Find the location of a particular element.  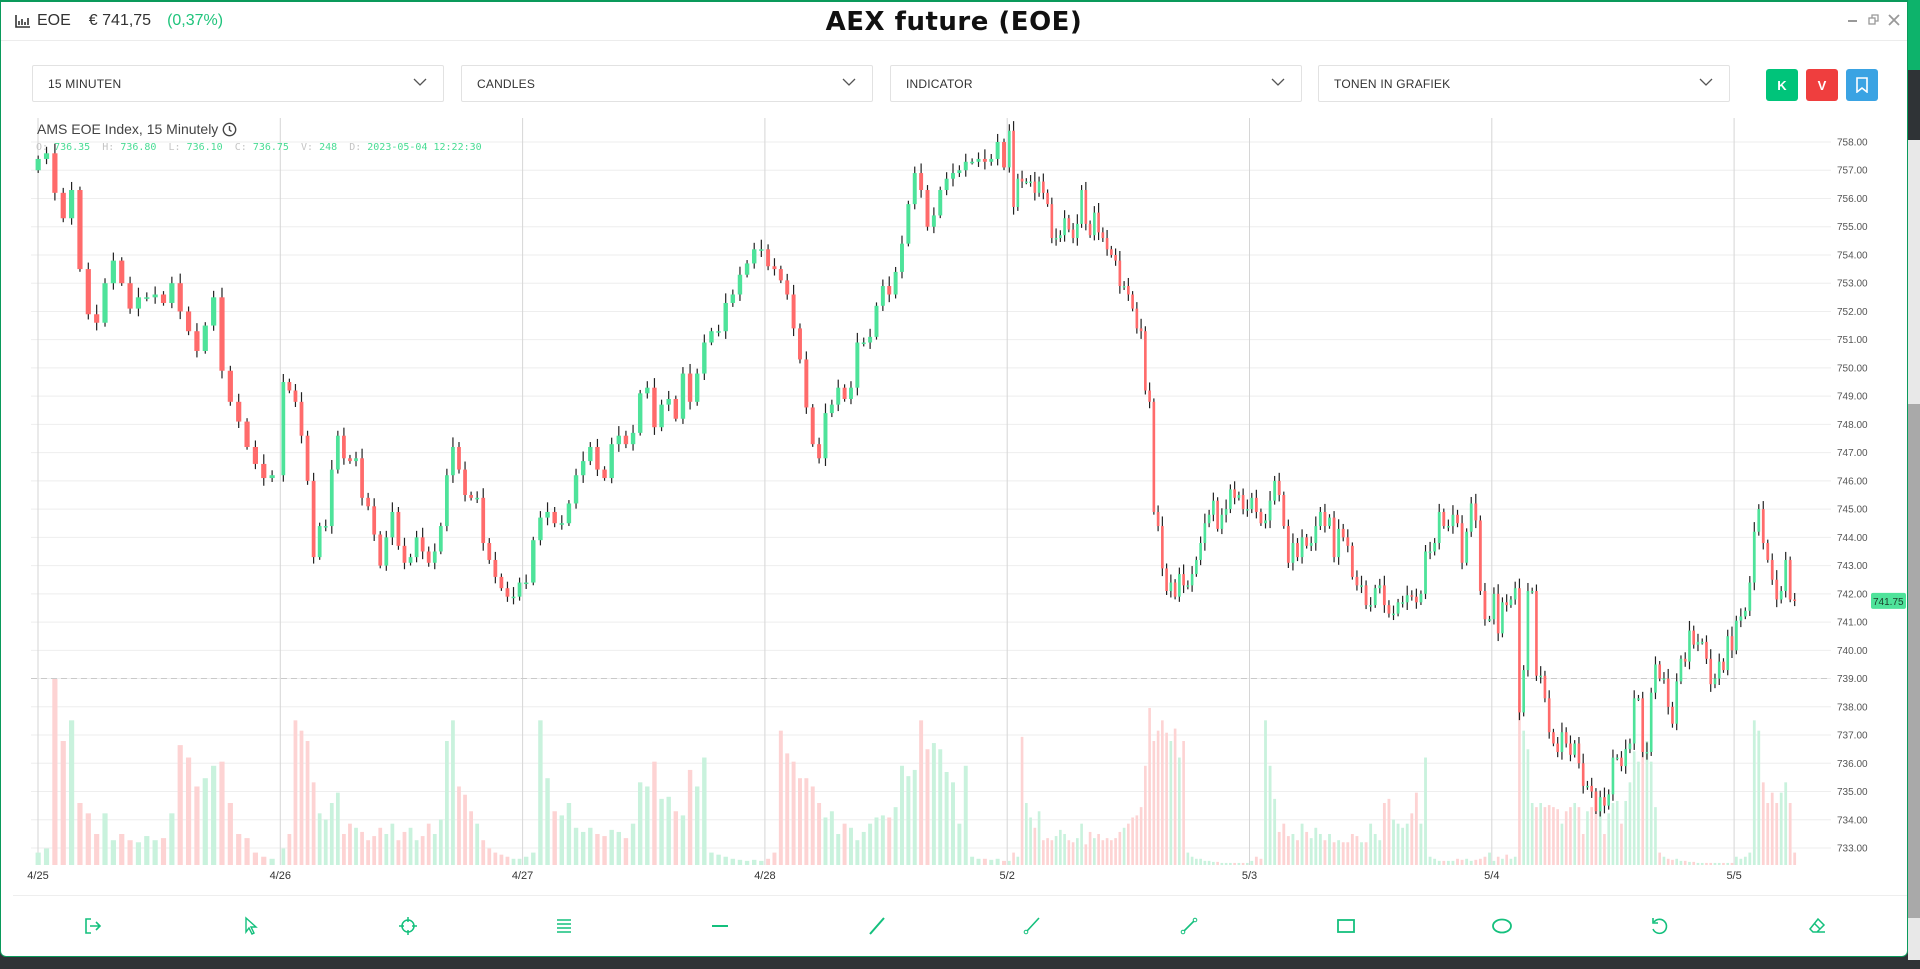

scrollbar is located at coordinates (1914, 550).